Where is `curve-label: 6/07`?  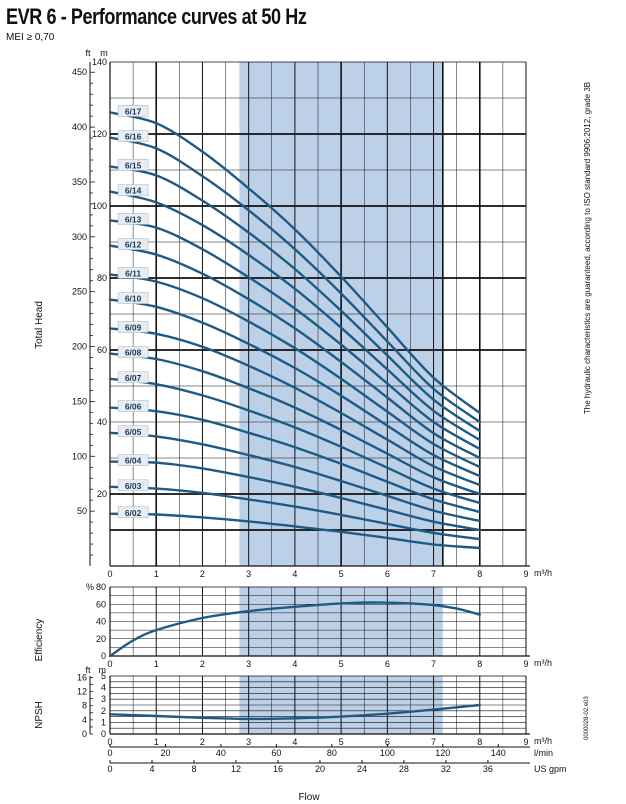 curve-label: 6/07 is located at coordinates (133, 378).